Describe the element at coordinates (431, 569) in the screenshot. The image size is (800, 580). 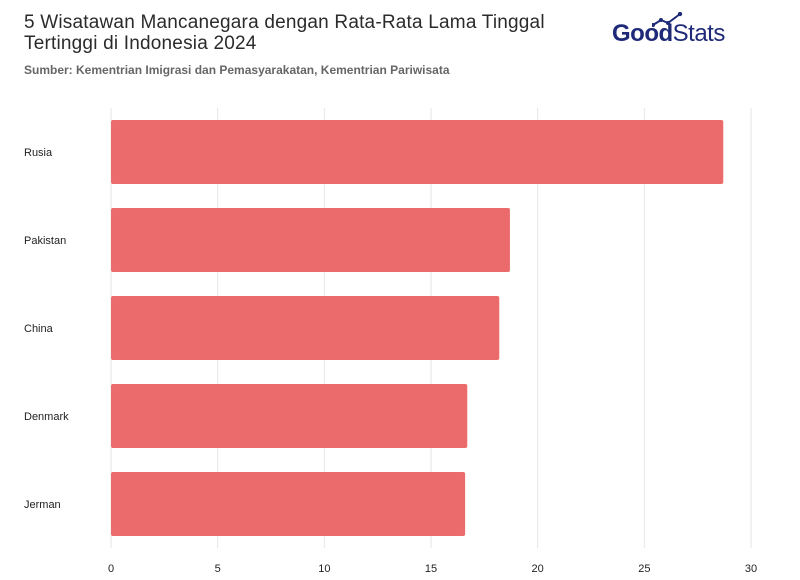
I see `x-tick-label-3: 15` at that location.